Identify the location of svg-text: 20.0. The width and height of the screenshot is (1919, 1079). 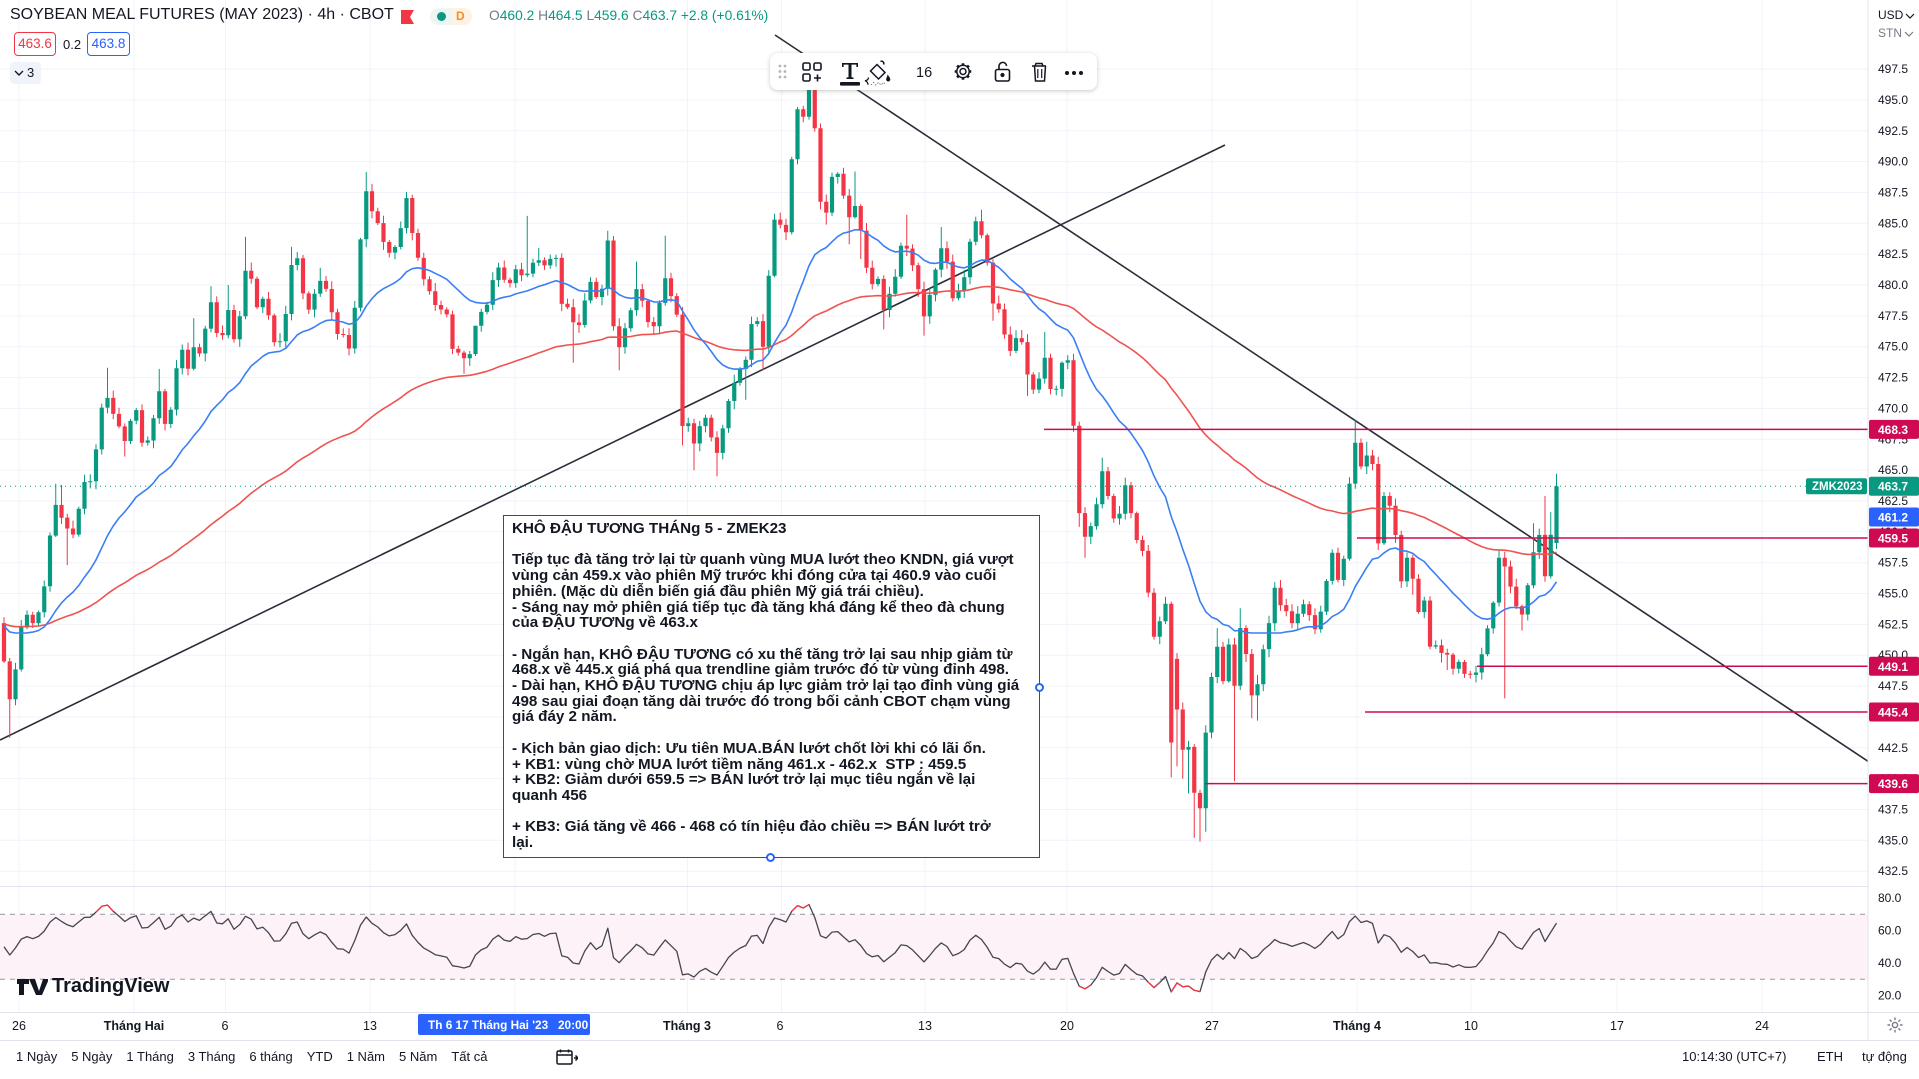
(1890, 996).